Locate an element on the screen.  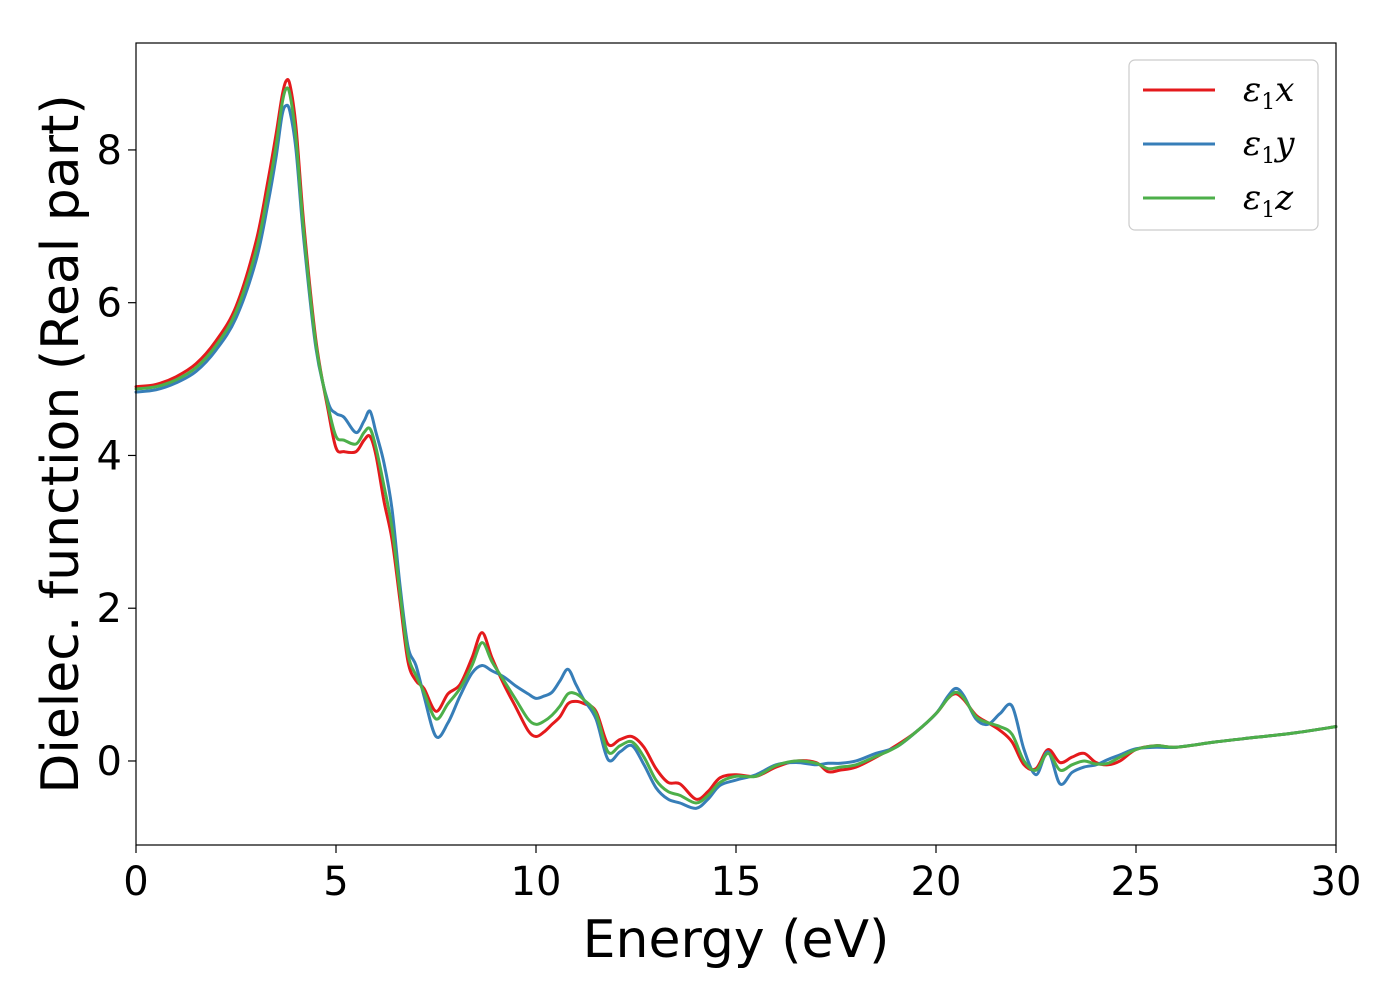
y-tick-label: 4 is located at coordinates (109, 456).